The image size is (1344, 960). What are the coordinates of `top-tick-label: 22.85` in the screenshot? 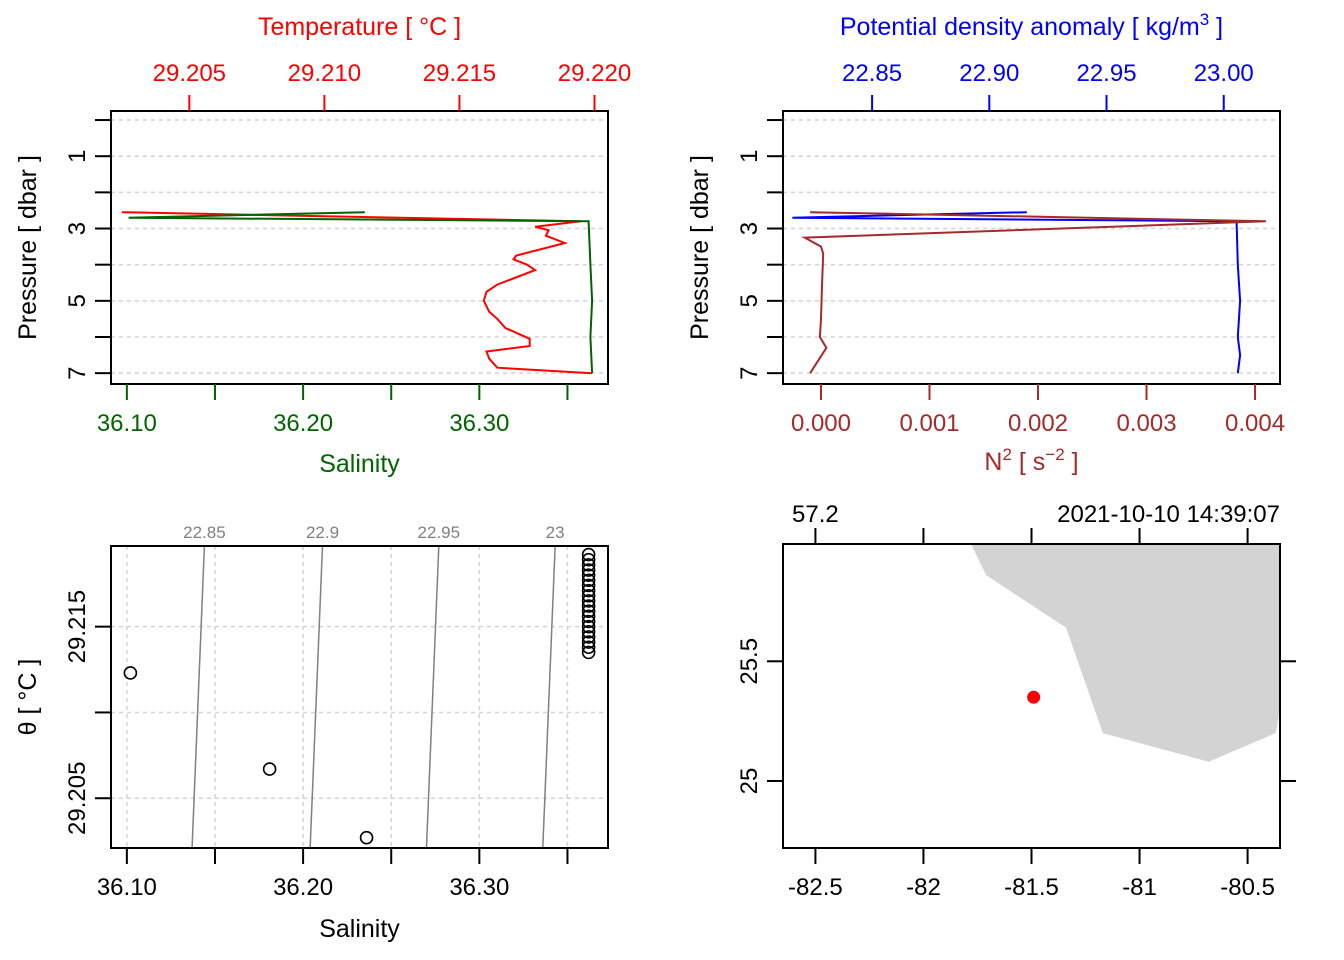 It's located at (872, 73).